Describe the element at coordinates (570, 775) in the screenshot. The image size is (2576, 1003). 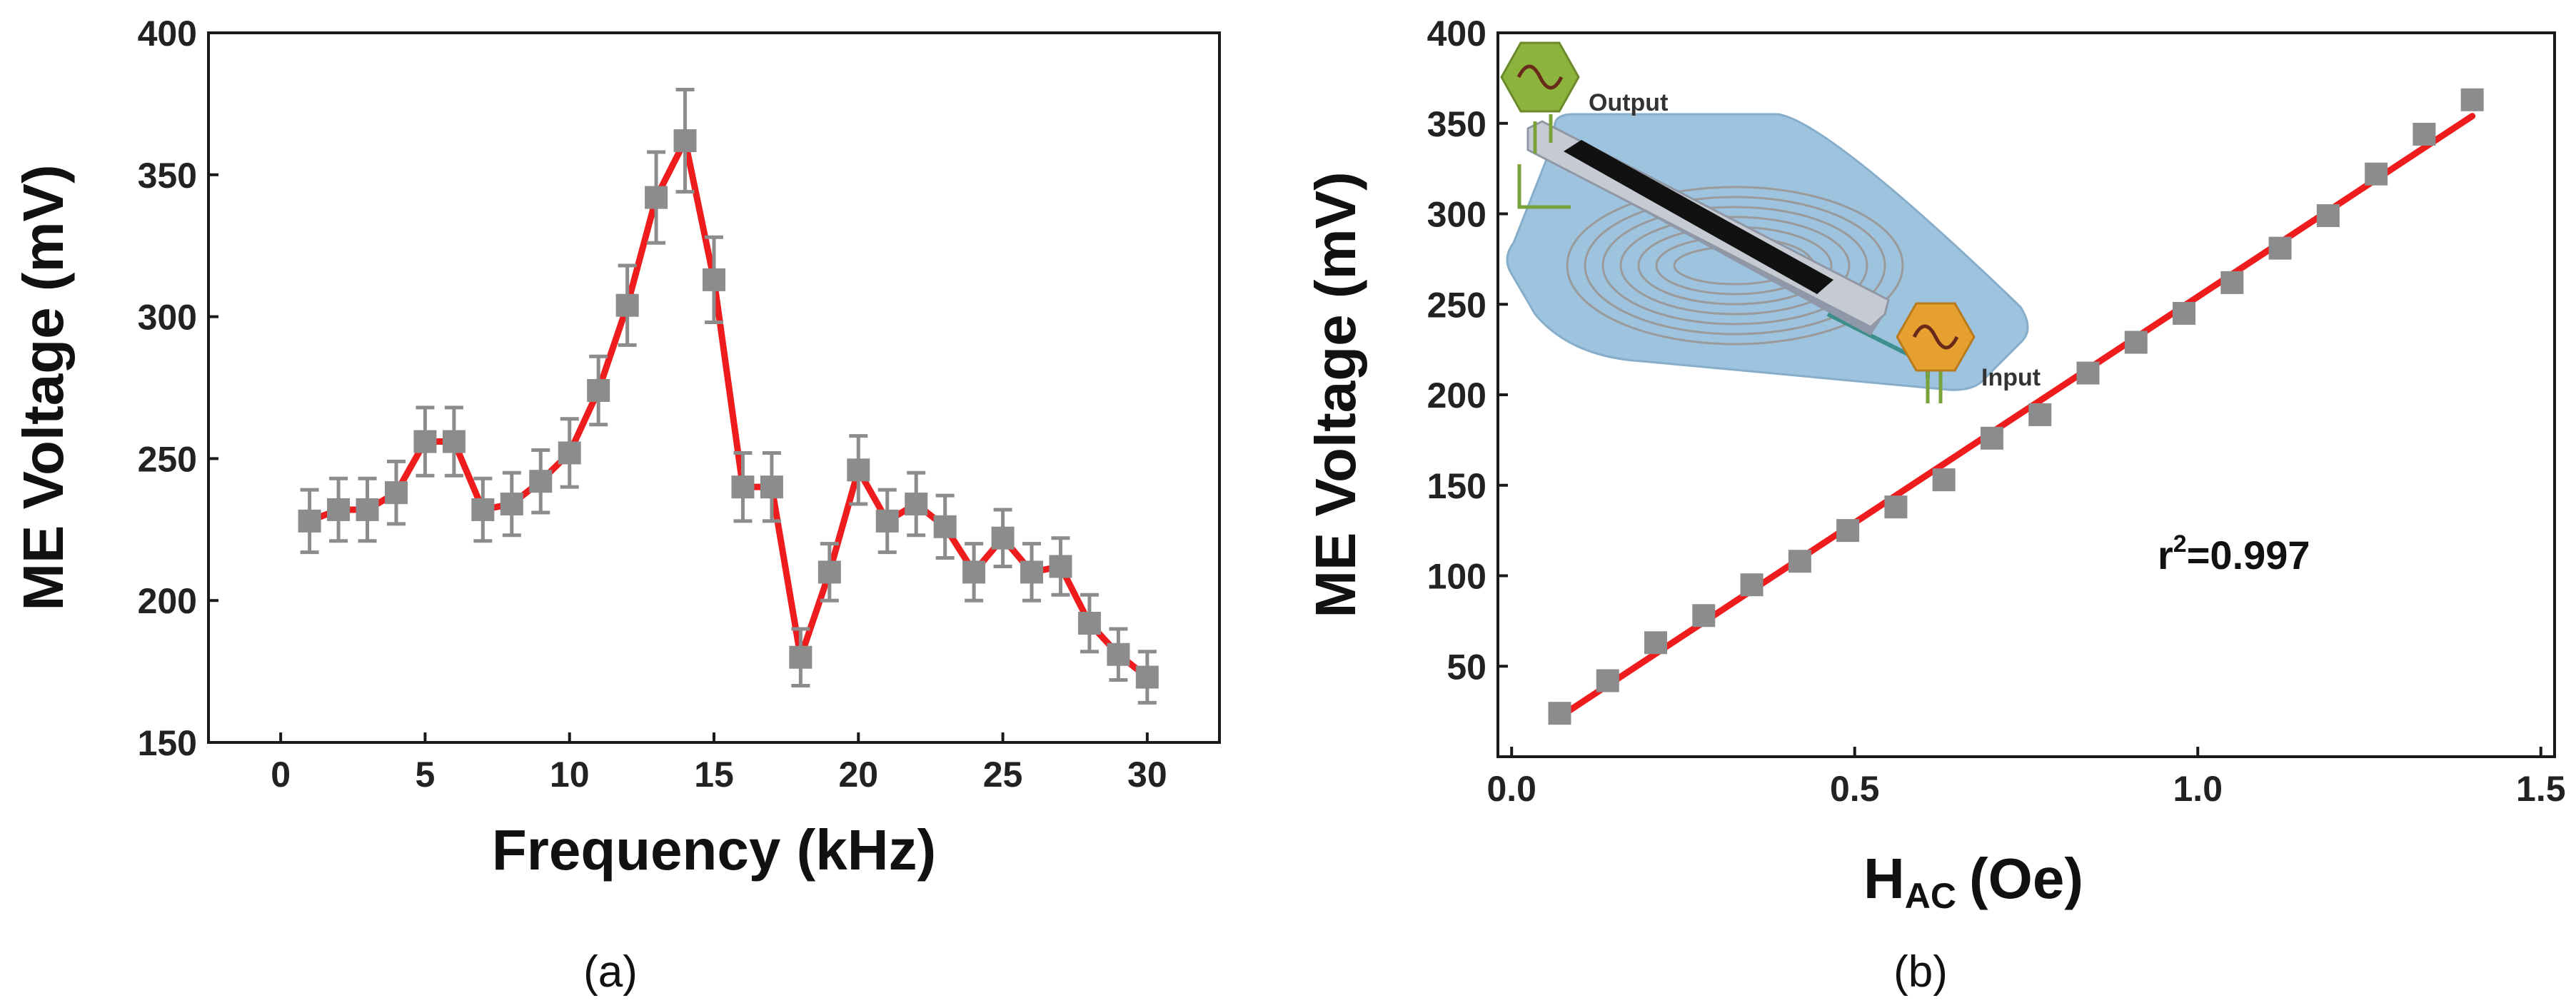
I see `x-tick-label: 10` at that location.